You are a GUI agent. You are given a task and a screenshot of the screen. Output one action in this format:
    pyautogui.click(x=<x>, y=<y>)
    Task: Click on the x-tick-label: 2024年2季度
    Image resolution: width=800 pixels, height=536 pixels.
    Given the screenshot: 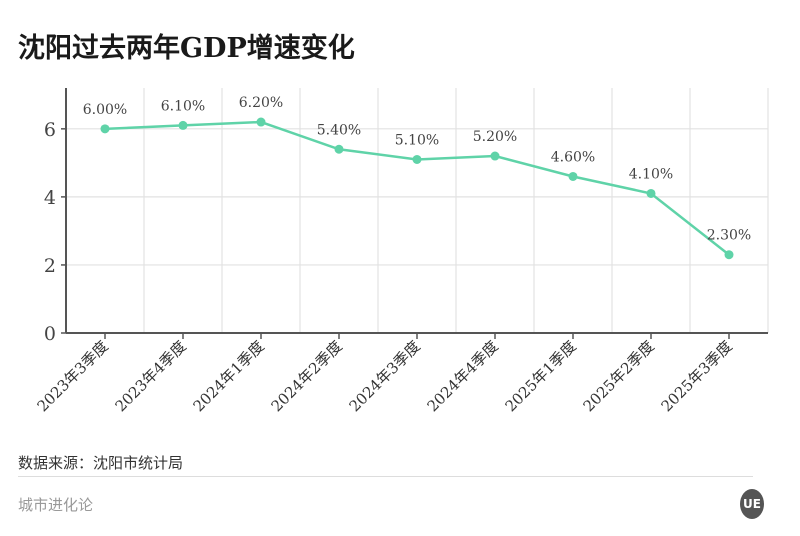 What is the action you would take?
    pyautogui.click(x=307, y=376)
    